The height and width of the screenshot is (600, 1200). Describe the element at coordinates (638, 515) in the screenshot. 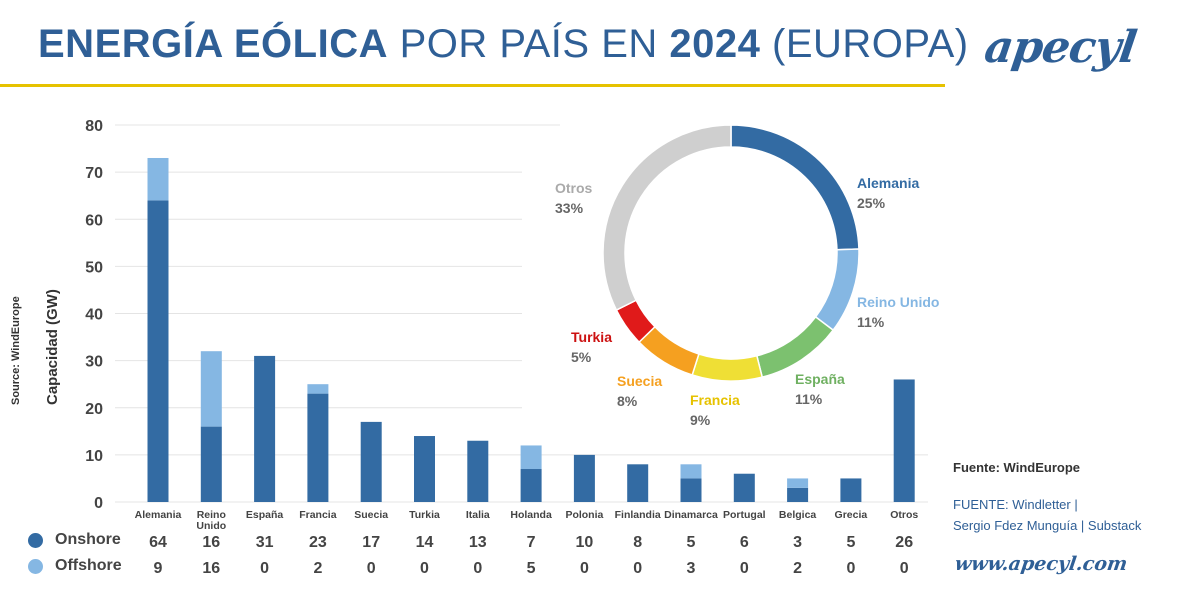

I see `x-tick-9: Finlandia` at that location.